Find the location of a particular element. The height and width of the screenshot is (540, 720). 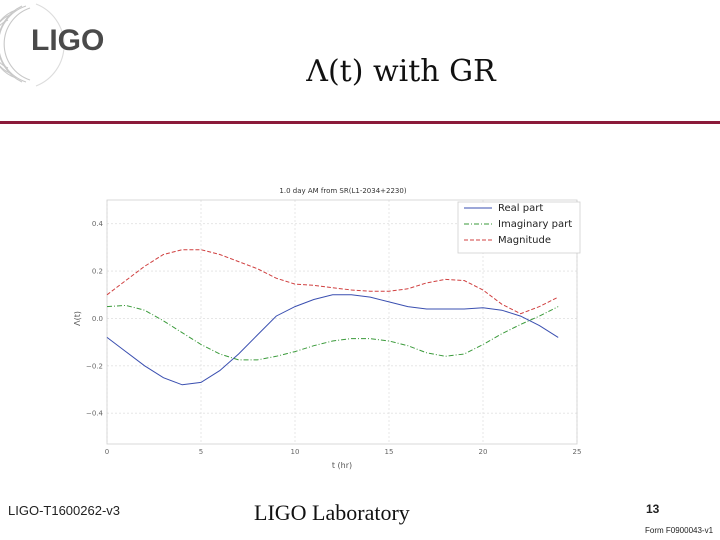

x-tick-label: 0 is located at coordinates (107, 452).